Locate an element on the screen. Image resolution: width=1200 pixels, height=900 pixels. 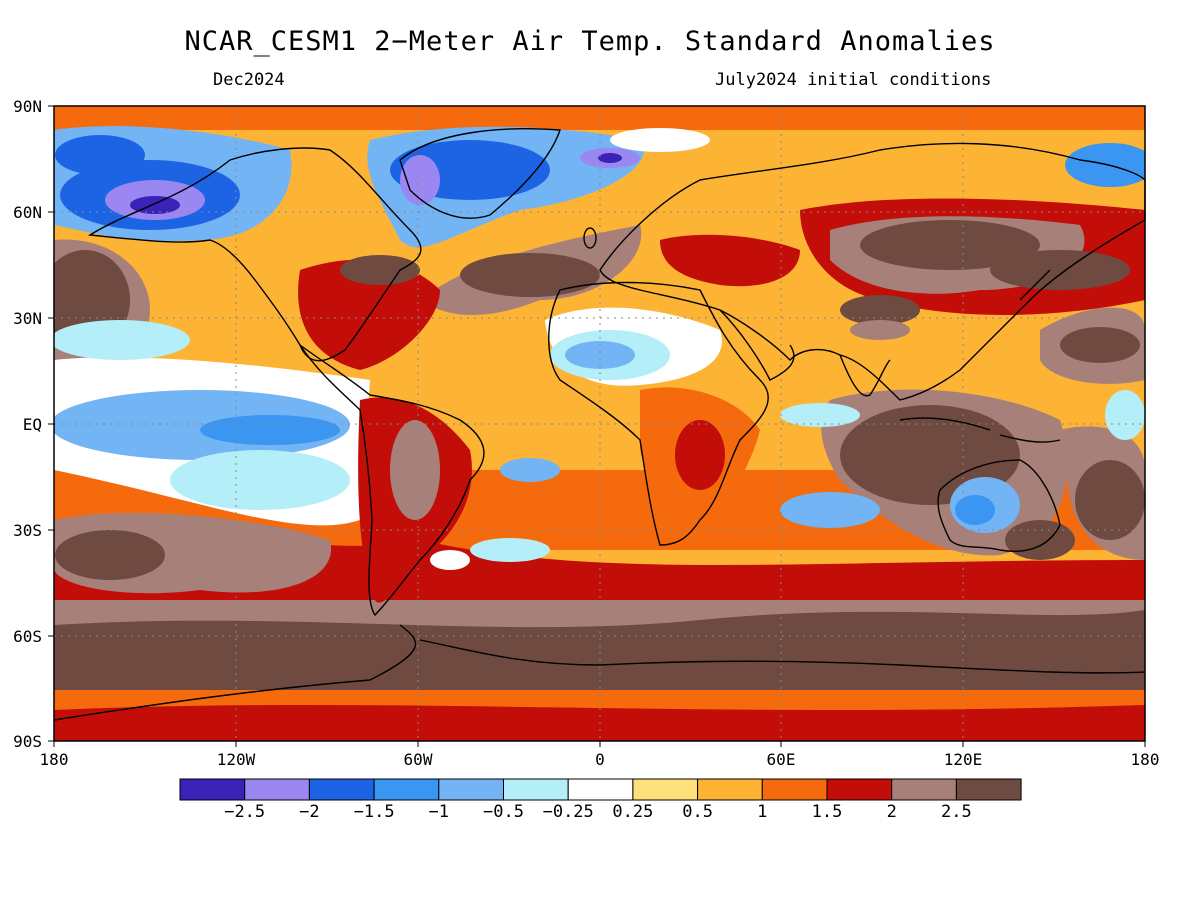
colorbar-label: −1 is located at coordinates (439, 812).